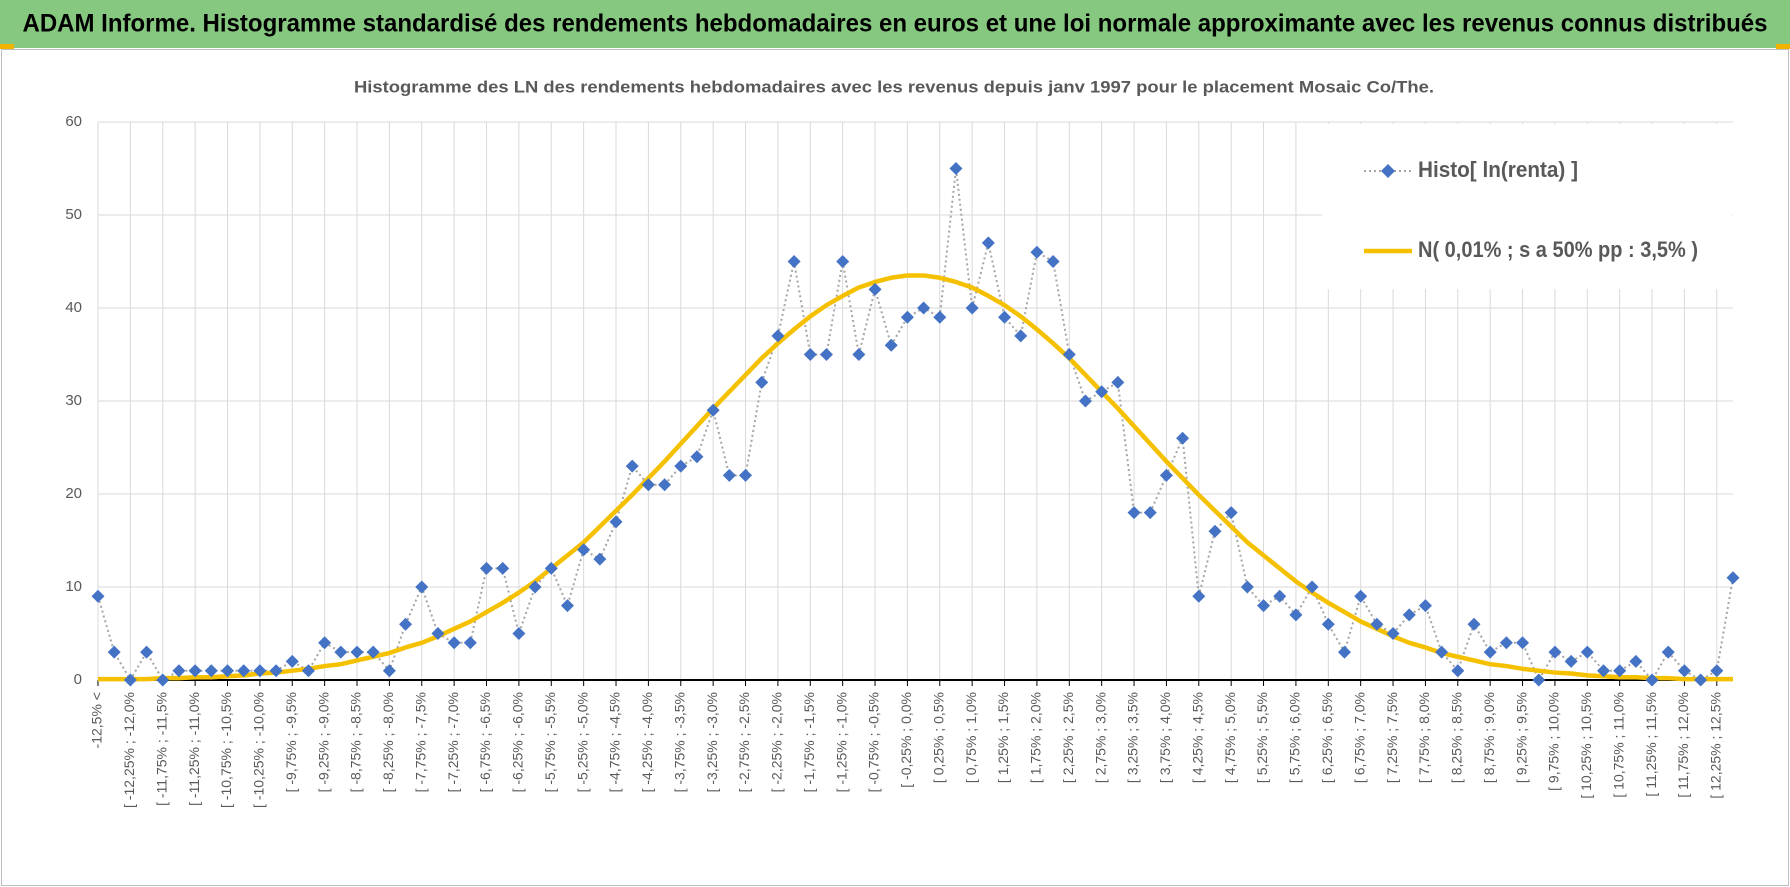  Describe the element at coordinates (647, 742) in the screenshot. I see `x-tick-label: [ -4,25% ; -4,0%` at that location.